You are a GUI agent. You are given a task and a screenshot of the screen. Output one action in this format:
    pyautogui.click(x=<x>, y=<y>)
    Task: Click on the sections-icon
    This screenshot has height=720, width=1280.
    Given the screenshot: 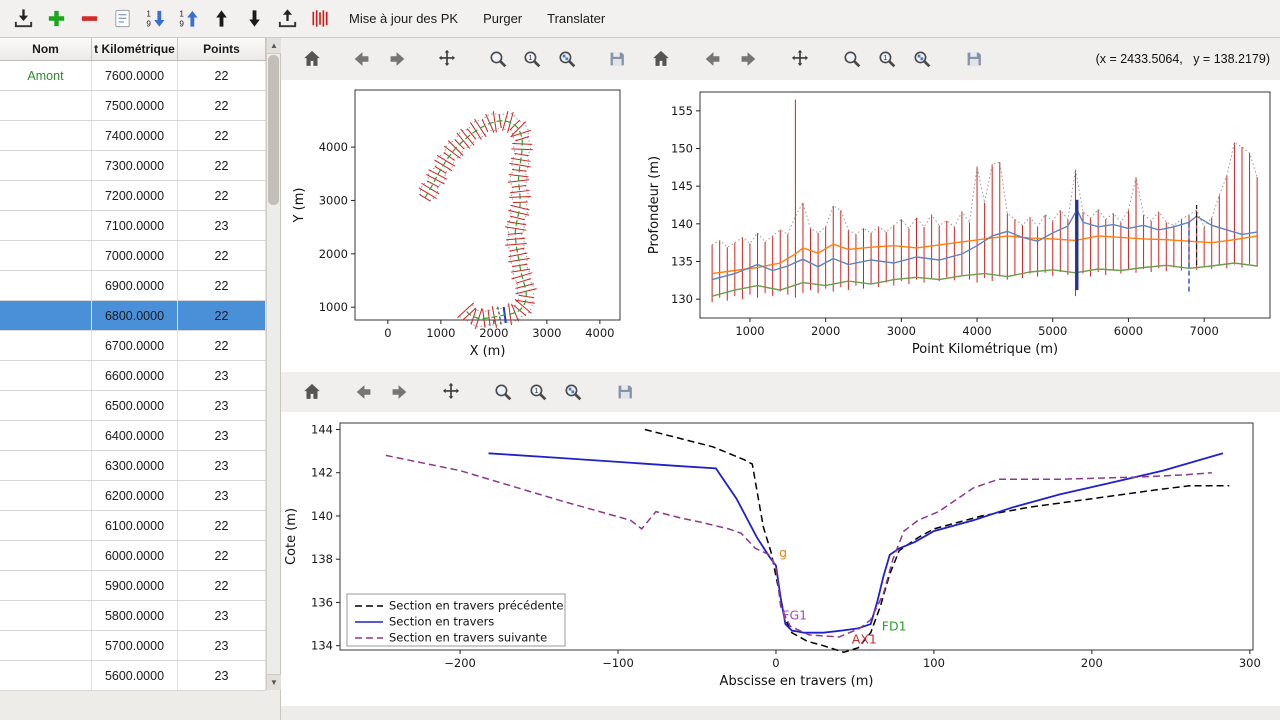 What is the action you would take?
    pyautogui.click(x=320, y=19)
    